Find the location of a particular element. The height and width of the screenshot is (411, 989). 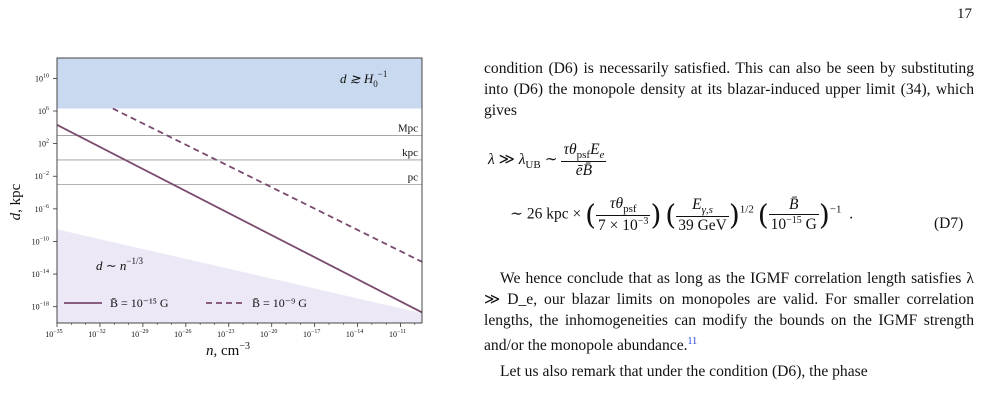

x-tick-label: 10−23 is located at coordinates (225, 334).